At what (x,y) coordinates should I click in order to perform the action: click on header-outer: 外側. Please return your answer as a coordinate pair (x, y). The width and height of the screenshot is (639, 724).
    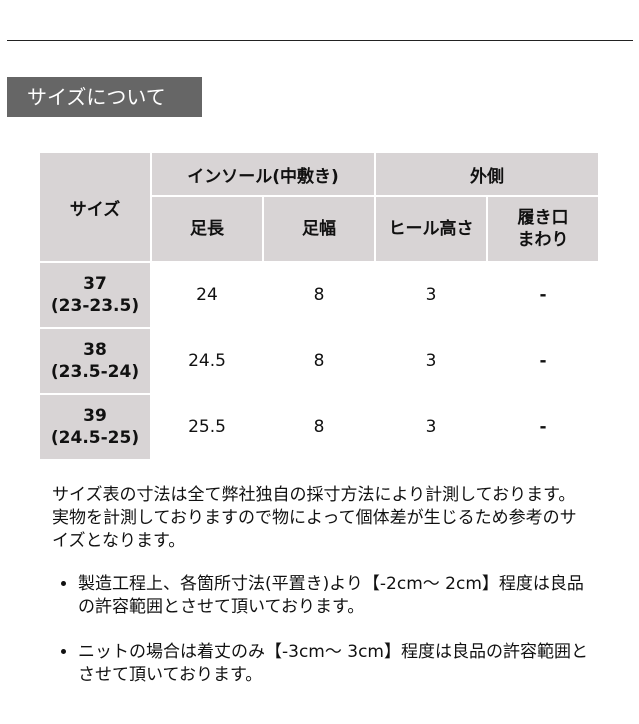
    Looking at the image, I should click on (487, 174).